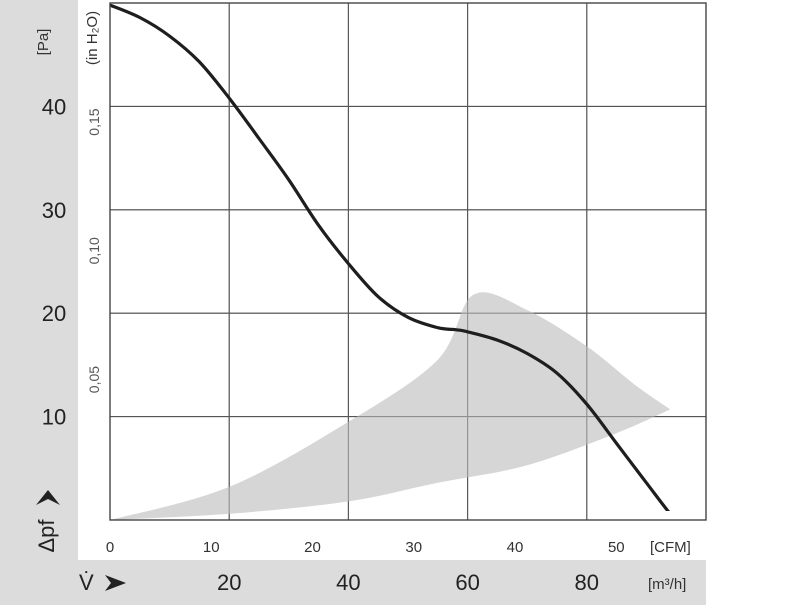 The width and height of the screenshot is (800, 612). What do you see at coordinates (312, 547) in the screenshot?
I see `x-tick-label-cfm: 20` at bounding box center [312, 547].